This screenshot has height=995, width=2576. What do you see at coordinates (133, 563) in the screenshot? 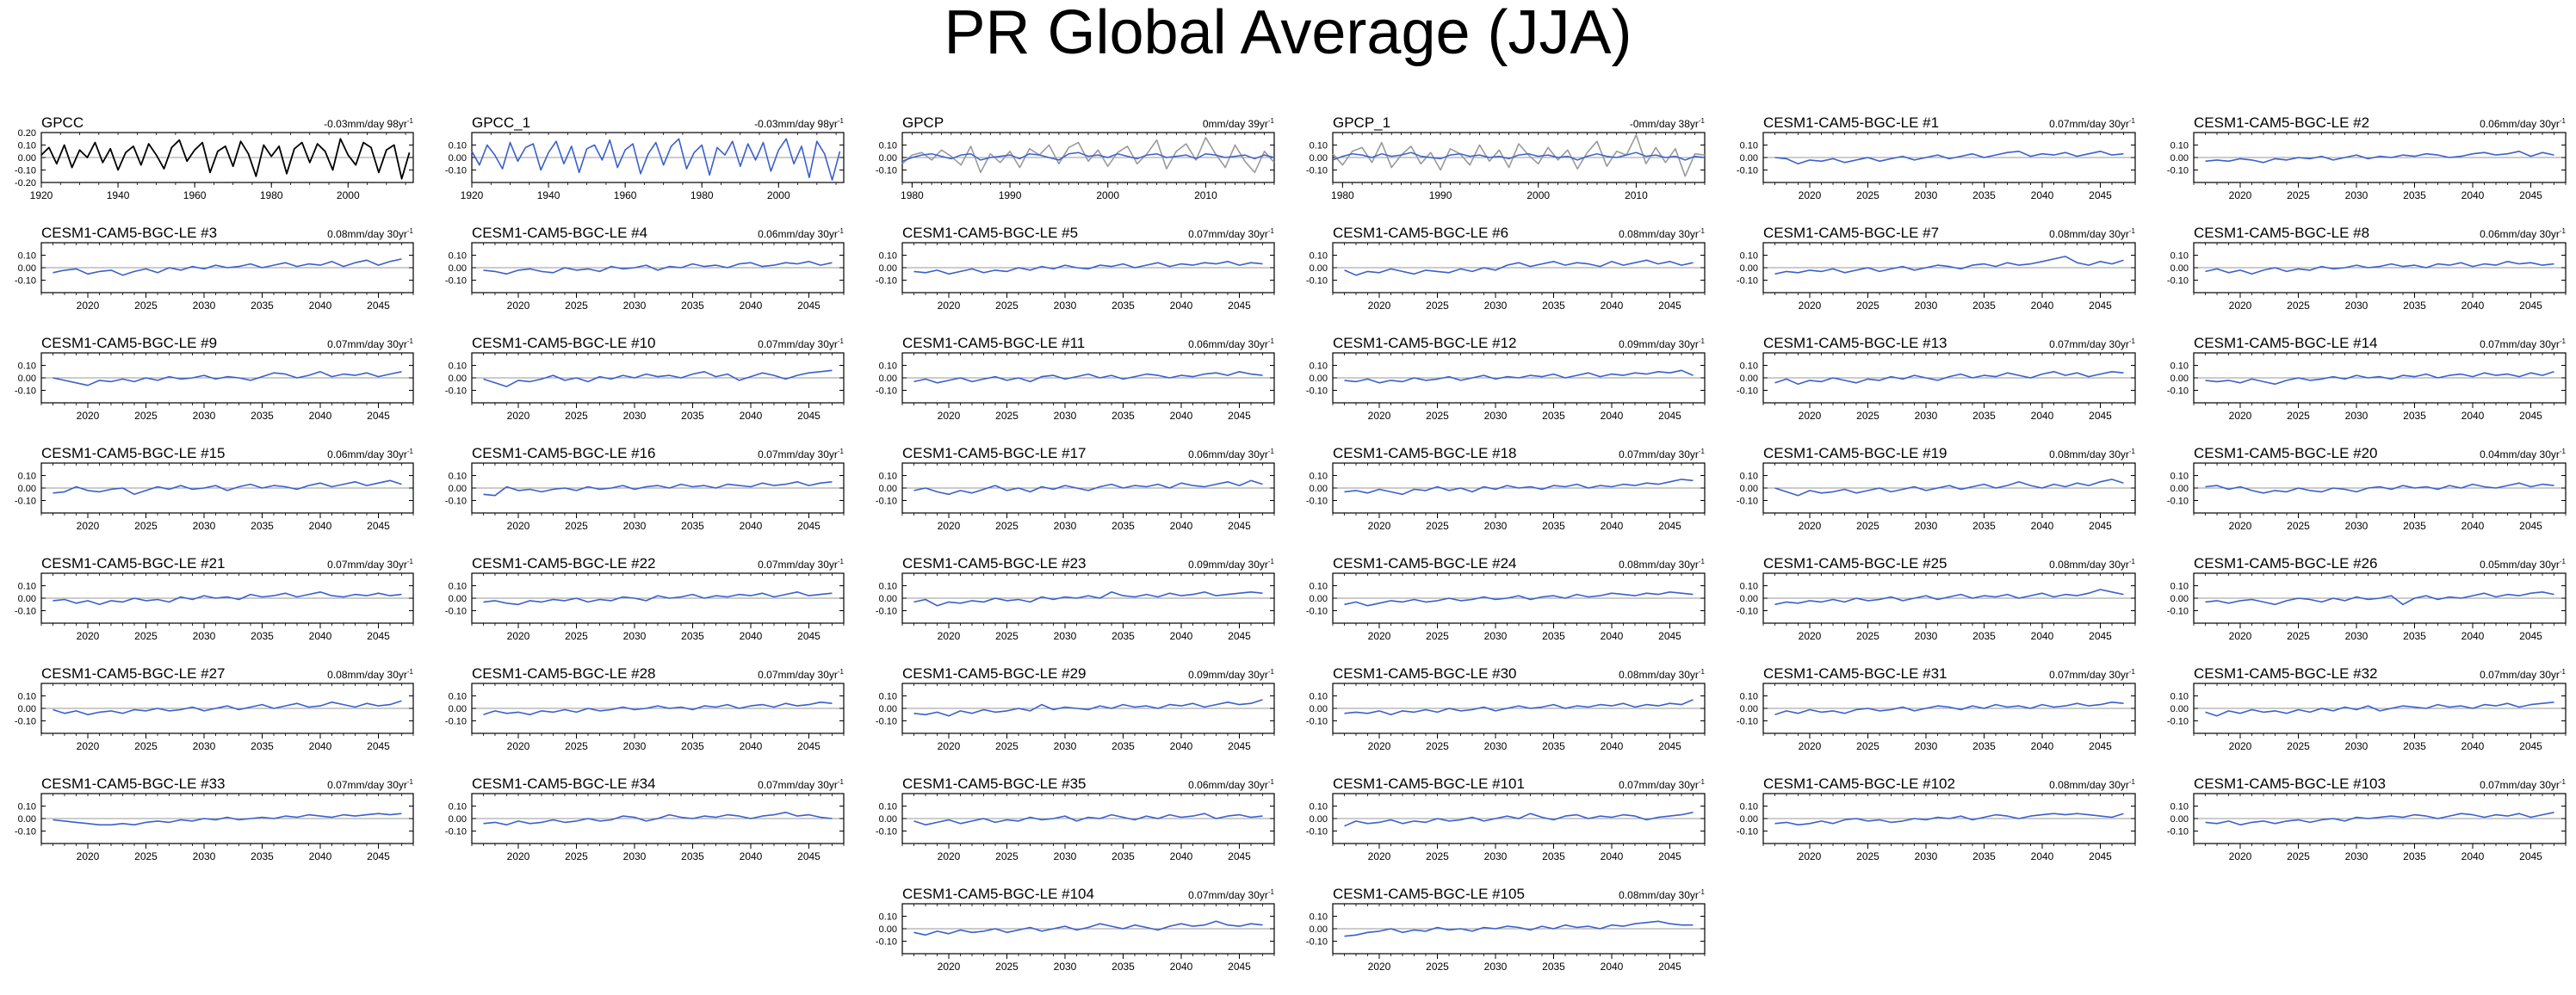
I see `panel-title: CESM1-CAM5-BGC-LE #21` at bounding box center [133, 563].